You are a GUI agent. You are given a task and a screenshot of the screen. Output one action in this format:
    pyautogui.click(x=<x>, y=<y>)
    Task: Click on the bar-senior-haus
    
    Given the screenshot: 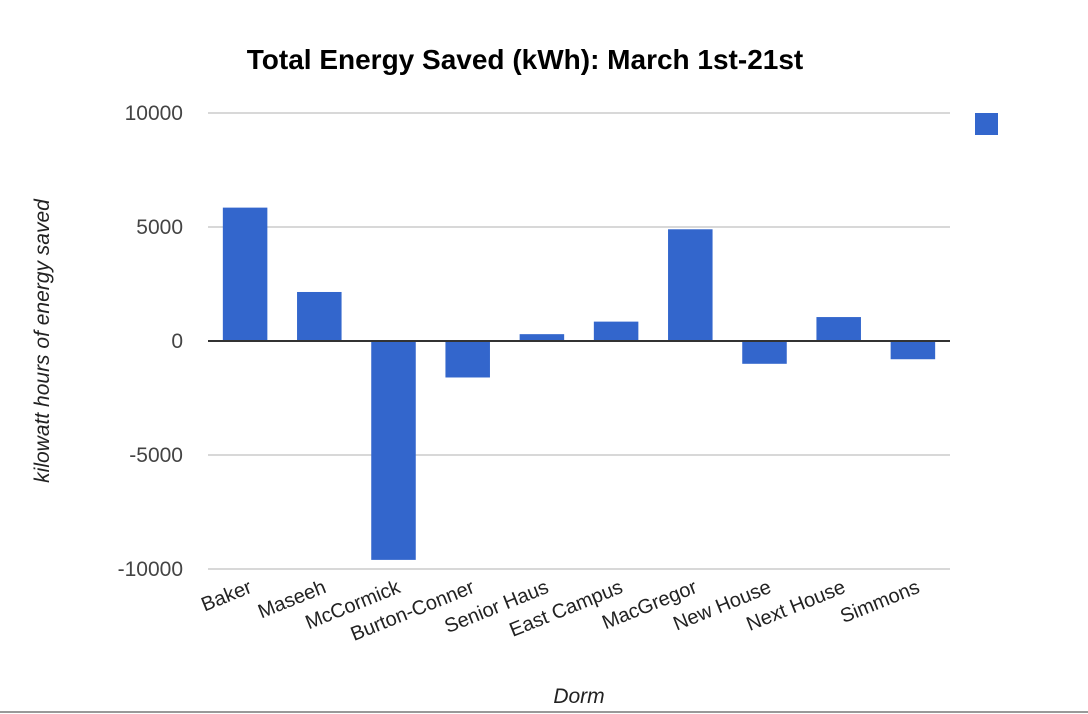 What is the action you would take?
    pyautogui.click(x=542, y=337)
    